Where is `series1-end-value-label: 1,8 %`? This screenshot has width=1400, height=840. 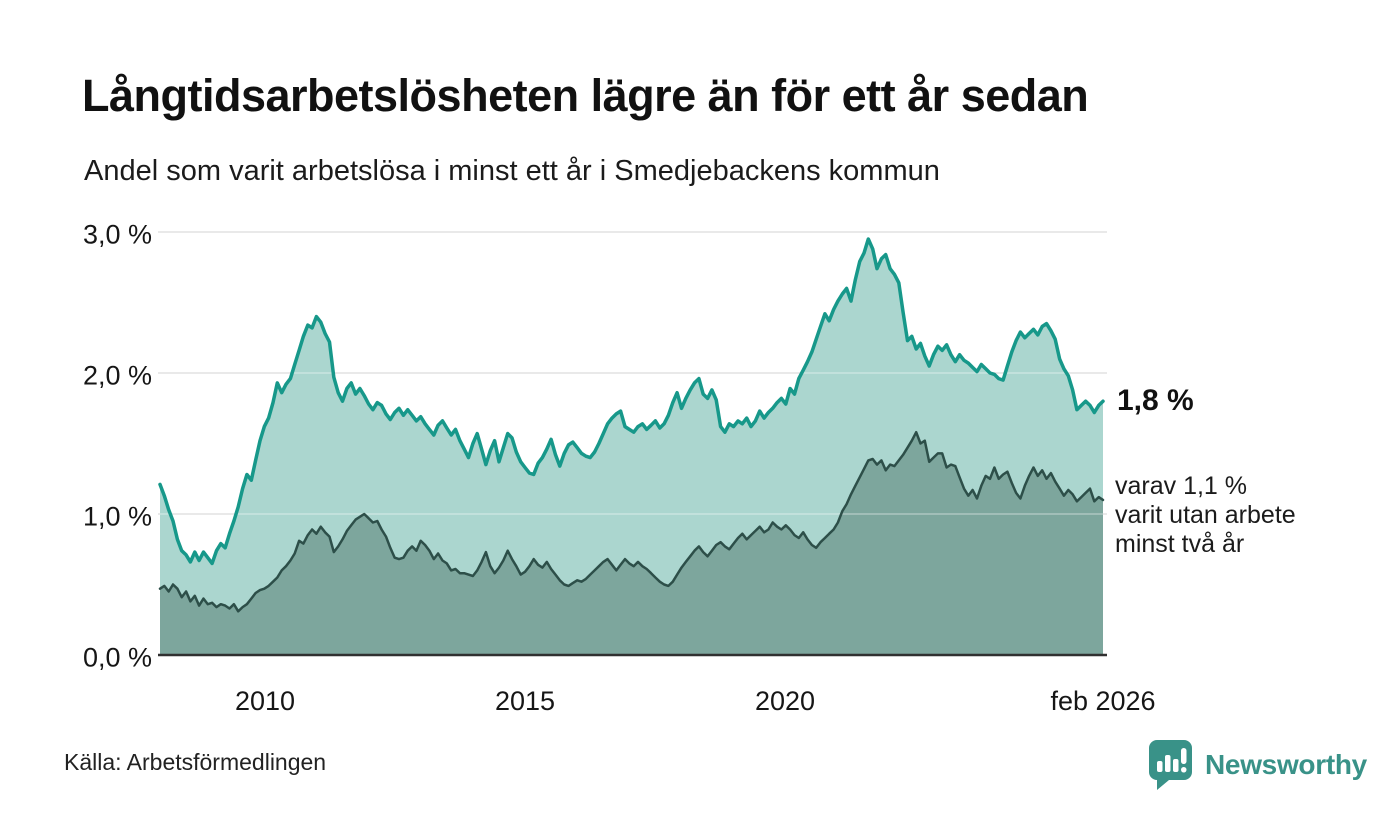
series1-end-value-label: 1,8 % is located at coordinates (1155, 400).